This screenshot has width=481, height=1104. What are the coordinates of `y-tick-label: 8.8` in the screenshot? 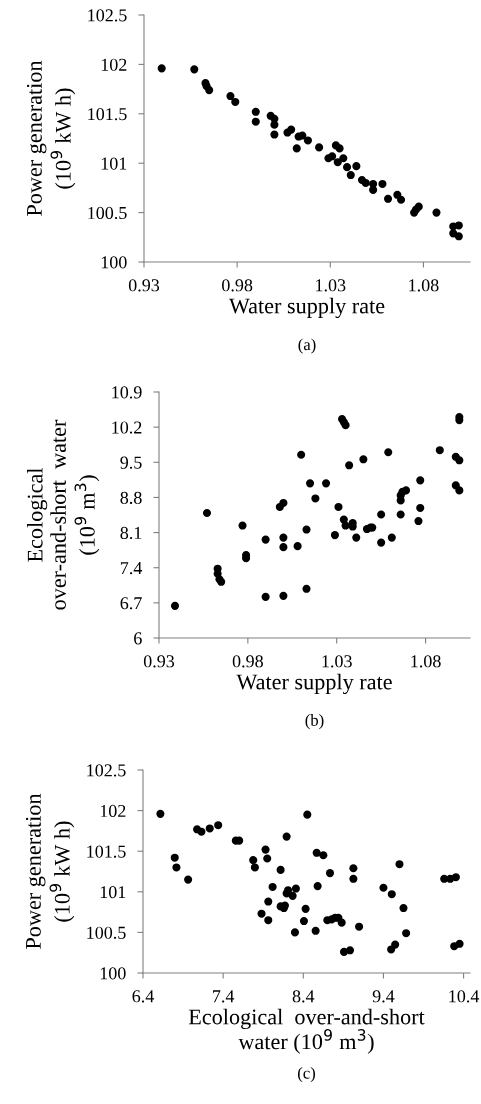 It's located at (131, 497).